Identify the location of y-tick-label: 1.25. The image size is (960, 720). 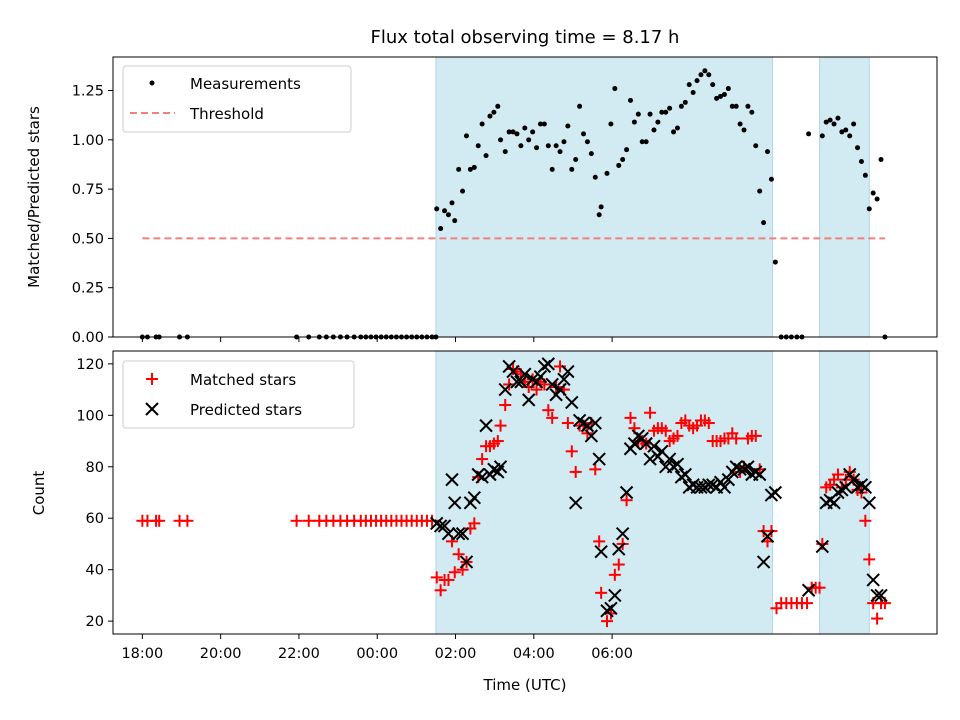
(88, 92).